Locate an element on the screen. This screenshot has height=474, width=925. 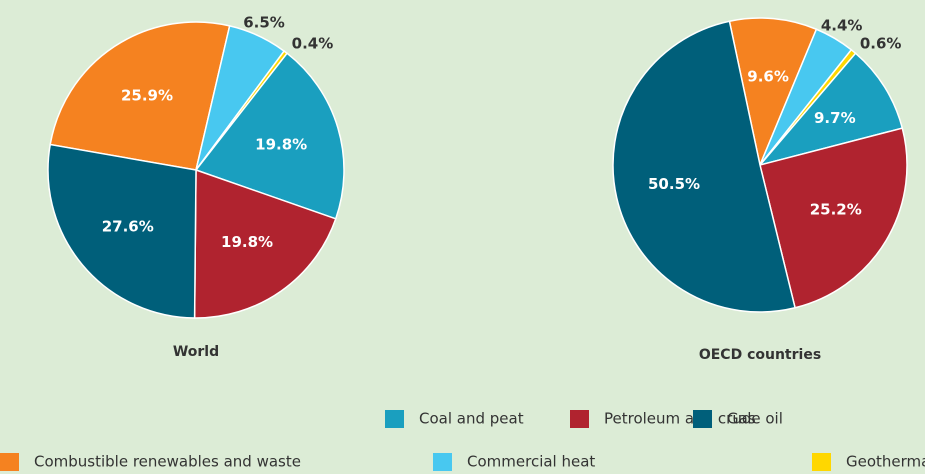
data-label: 25.2% is located at coordinates (836, 210).